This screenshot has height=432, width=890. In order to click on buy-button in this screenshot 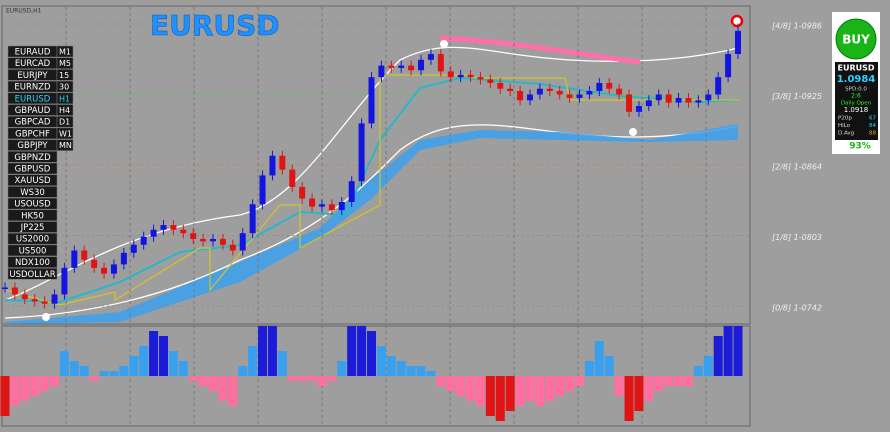, I will do `click(856, 39)`.